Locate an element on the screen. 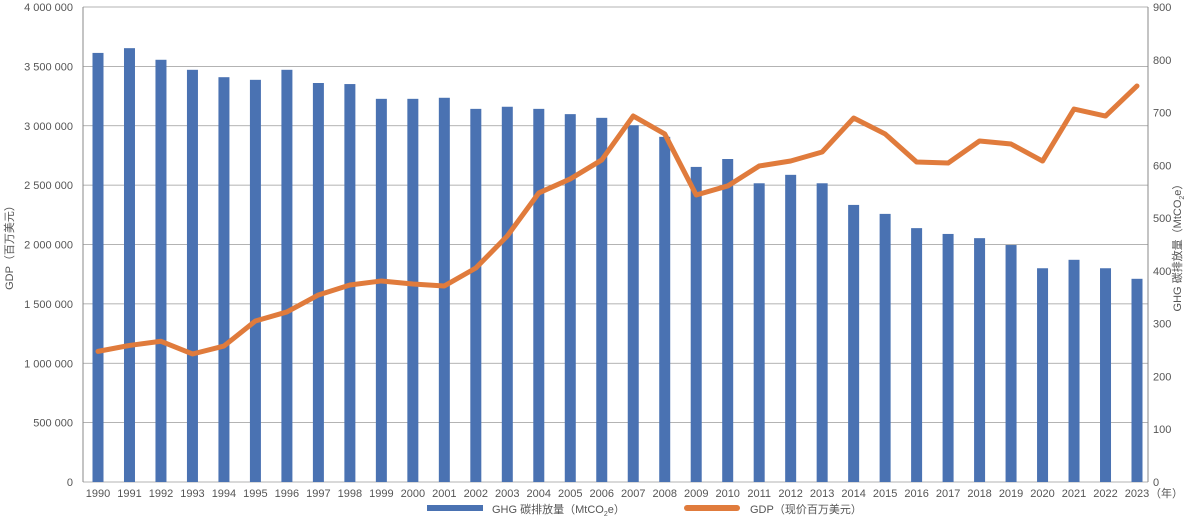 This screenshot has width=1192, height=522. bar-ghg-2002 is located at coordinates (475, 295).